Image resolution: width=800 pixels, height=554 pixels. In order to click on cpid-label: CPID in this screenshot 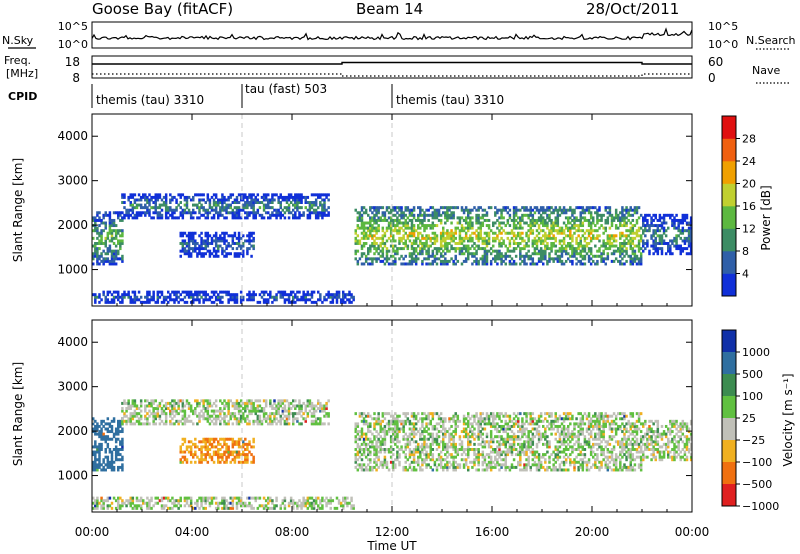, I will do `click(22, 96)`.